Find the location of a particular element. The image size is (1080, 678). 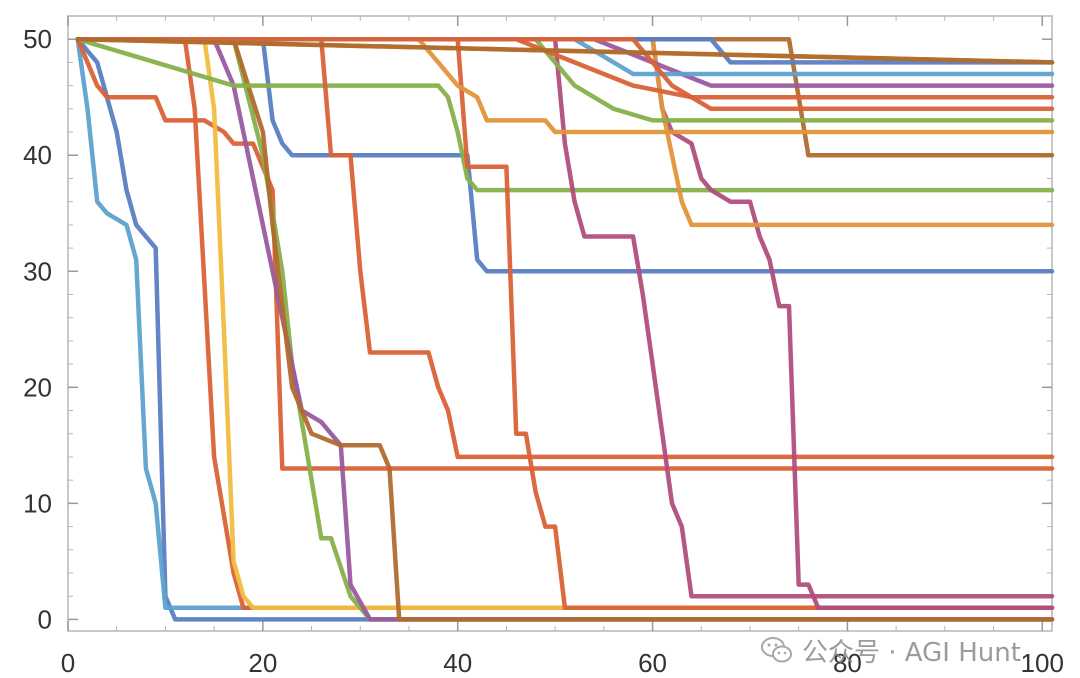

y-tick-label: 10 is located at coordinates (37, 503).